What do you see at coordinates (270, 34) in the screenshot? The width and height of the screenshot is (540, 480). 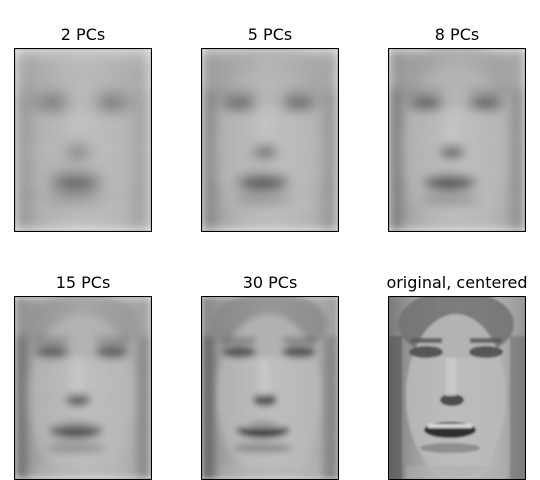 I see `panel-title: 5 PCs` at bounding box center [270, 34].